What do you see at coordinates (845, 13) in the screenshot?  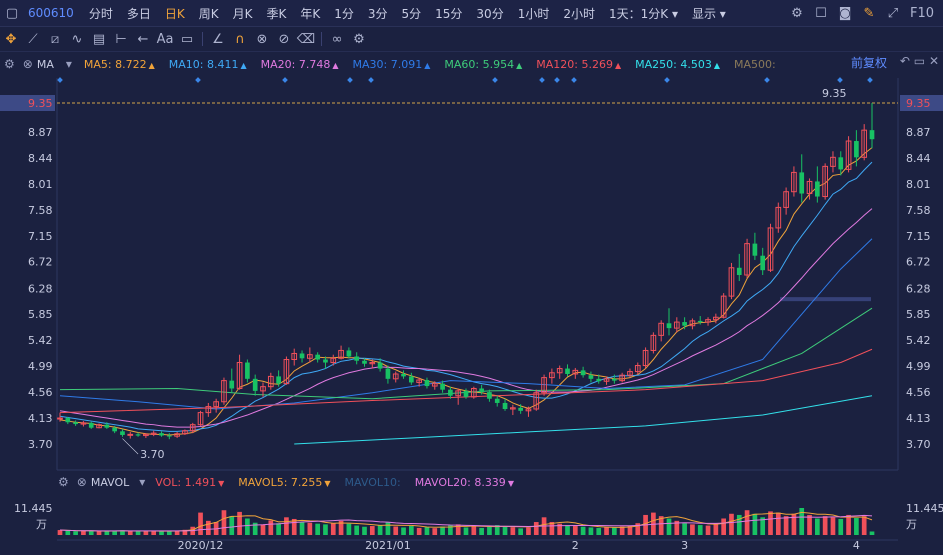 I see `camera-icon: ◙` at bounding box center [845, 13].